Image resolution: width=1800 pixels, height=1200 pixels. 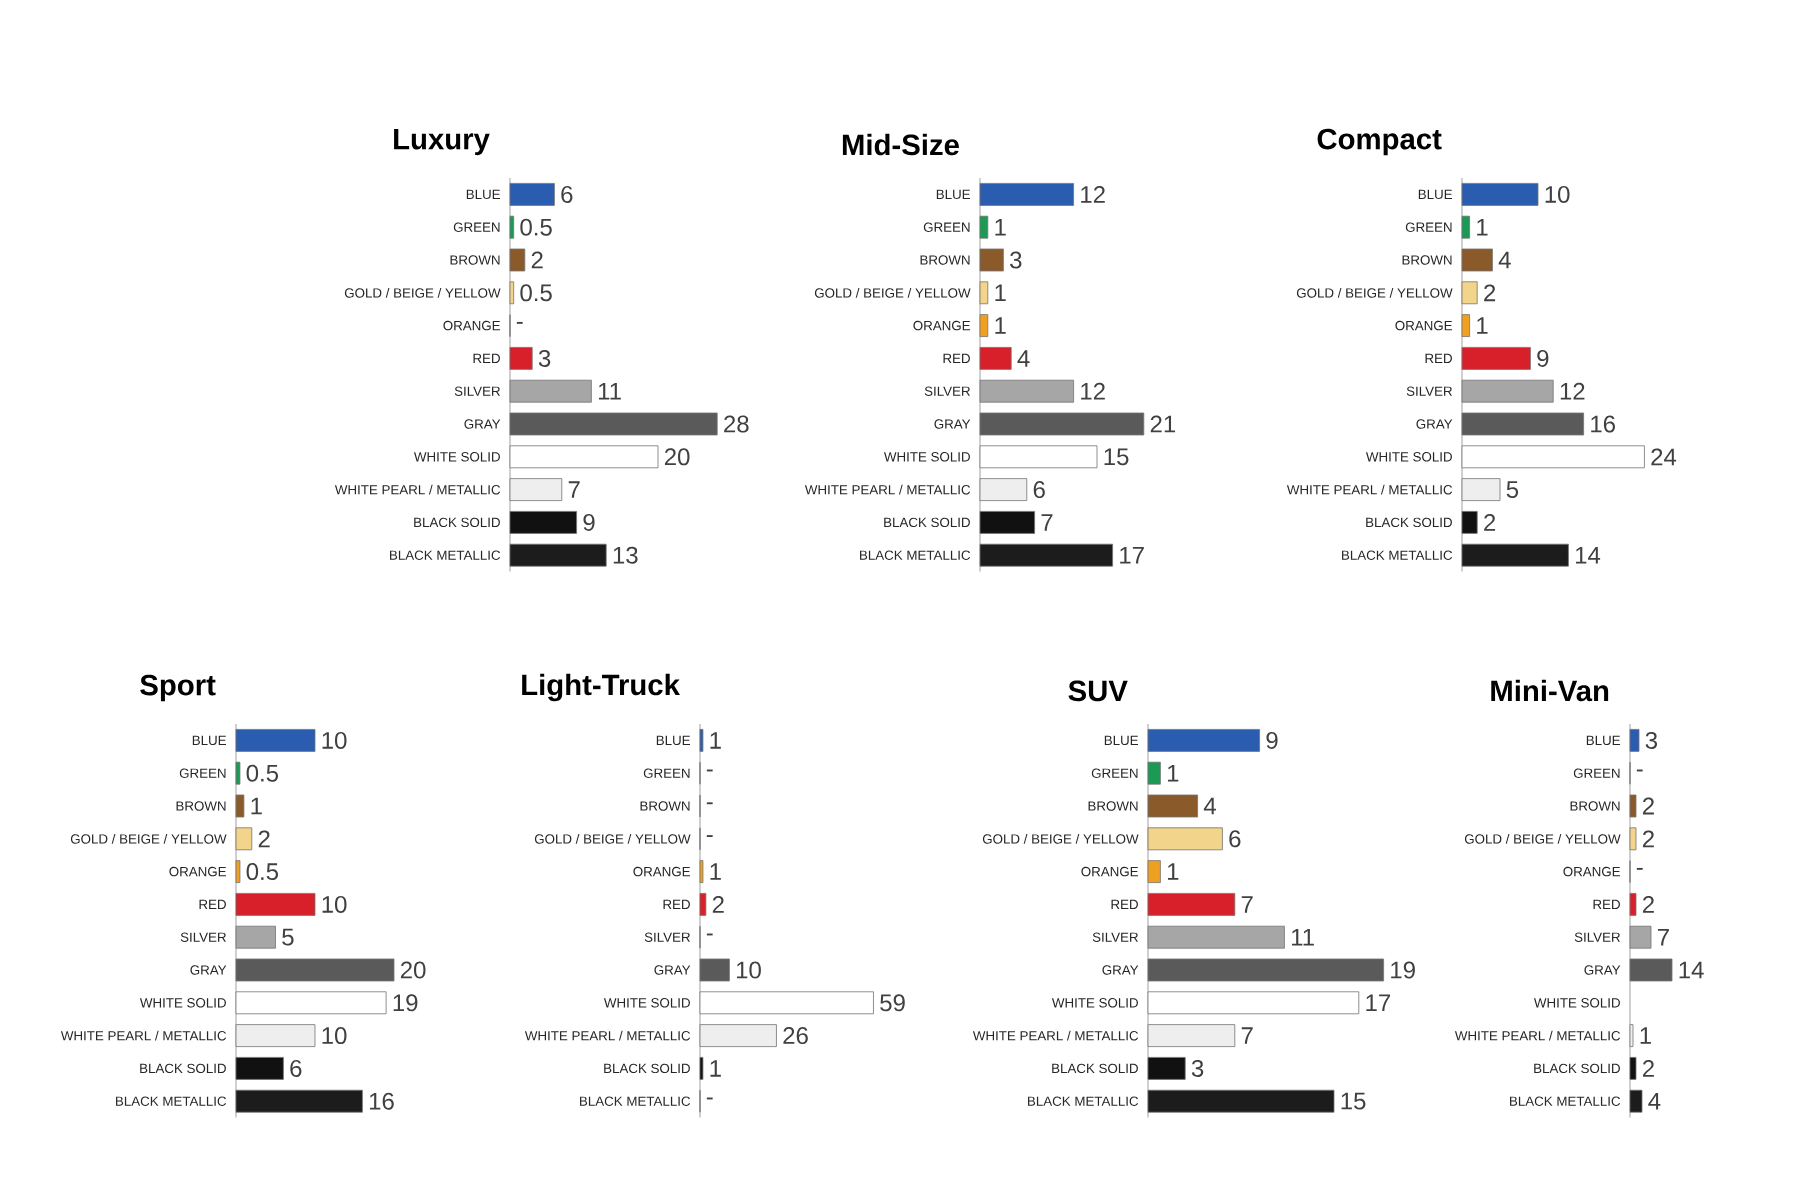 What do you see at coordinates (1098, 691) in the screenshot?
I see `chart-title: SUV` at bounding box center [1098, 691].